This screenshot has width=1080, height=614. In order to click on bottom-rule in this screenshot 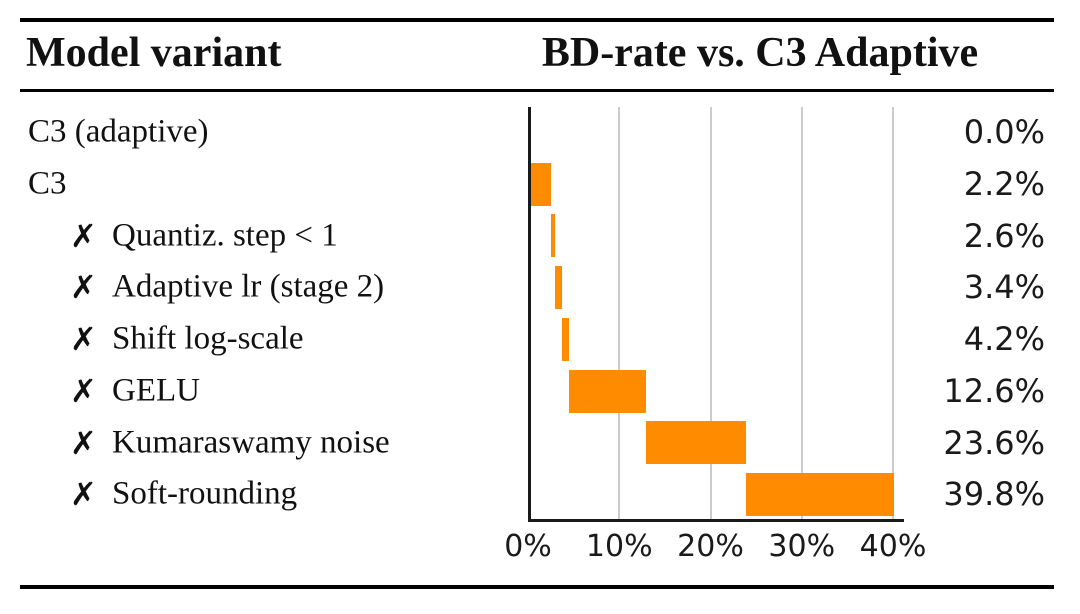, I will do `click(537, 587)`.